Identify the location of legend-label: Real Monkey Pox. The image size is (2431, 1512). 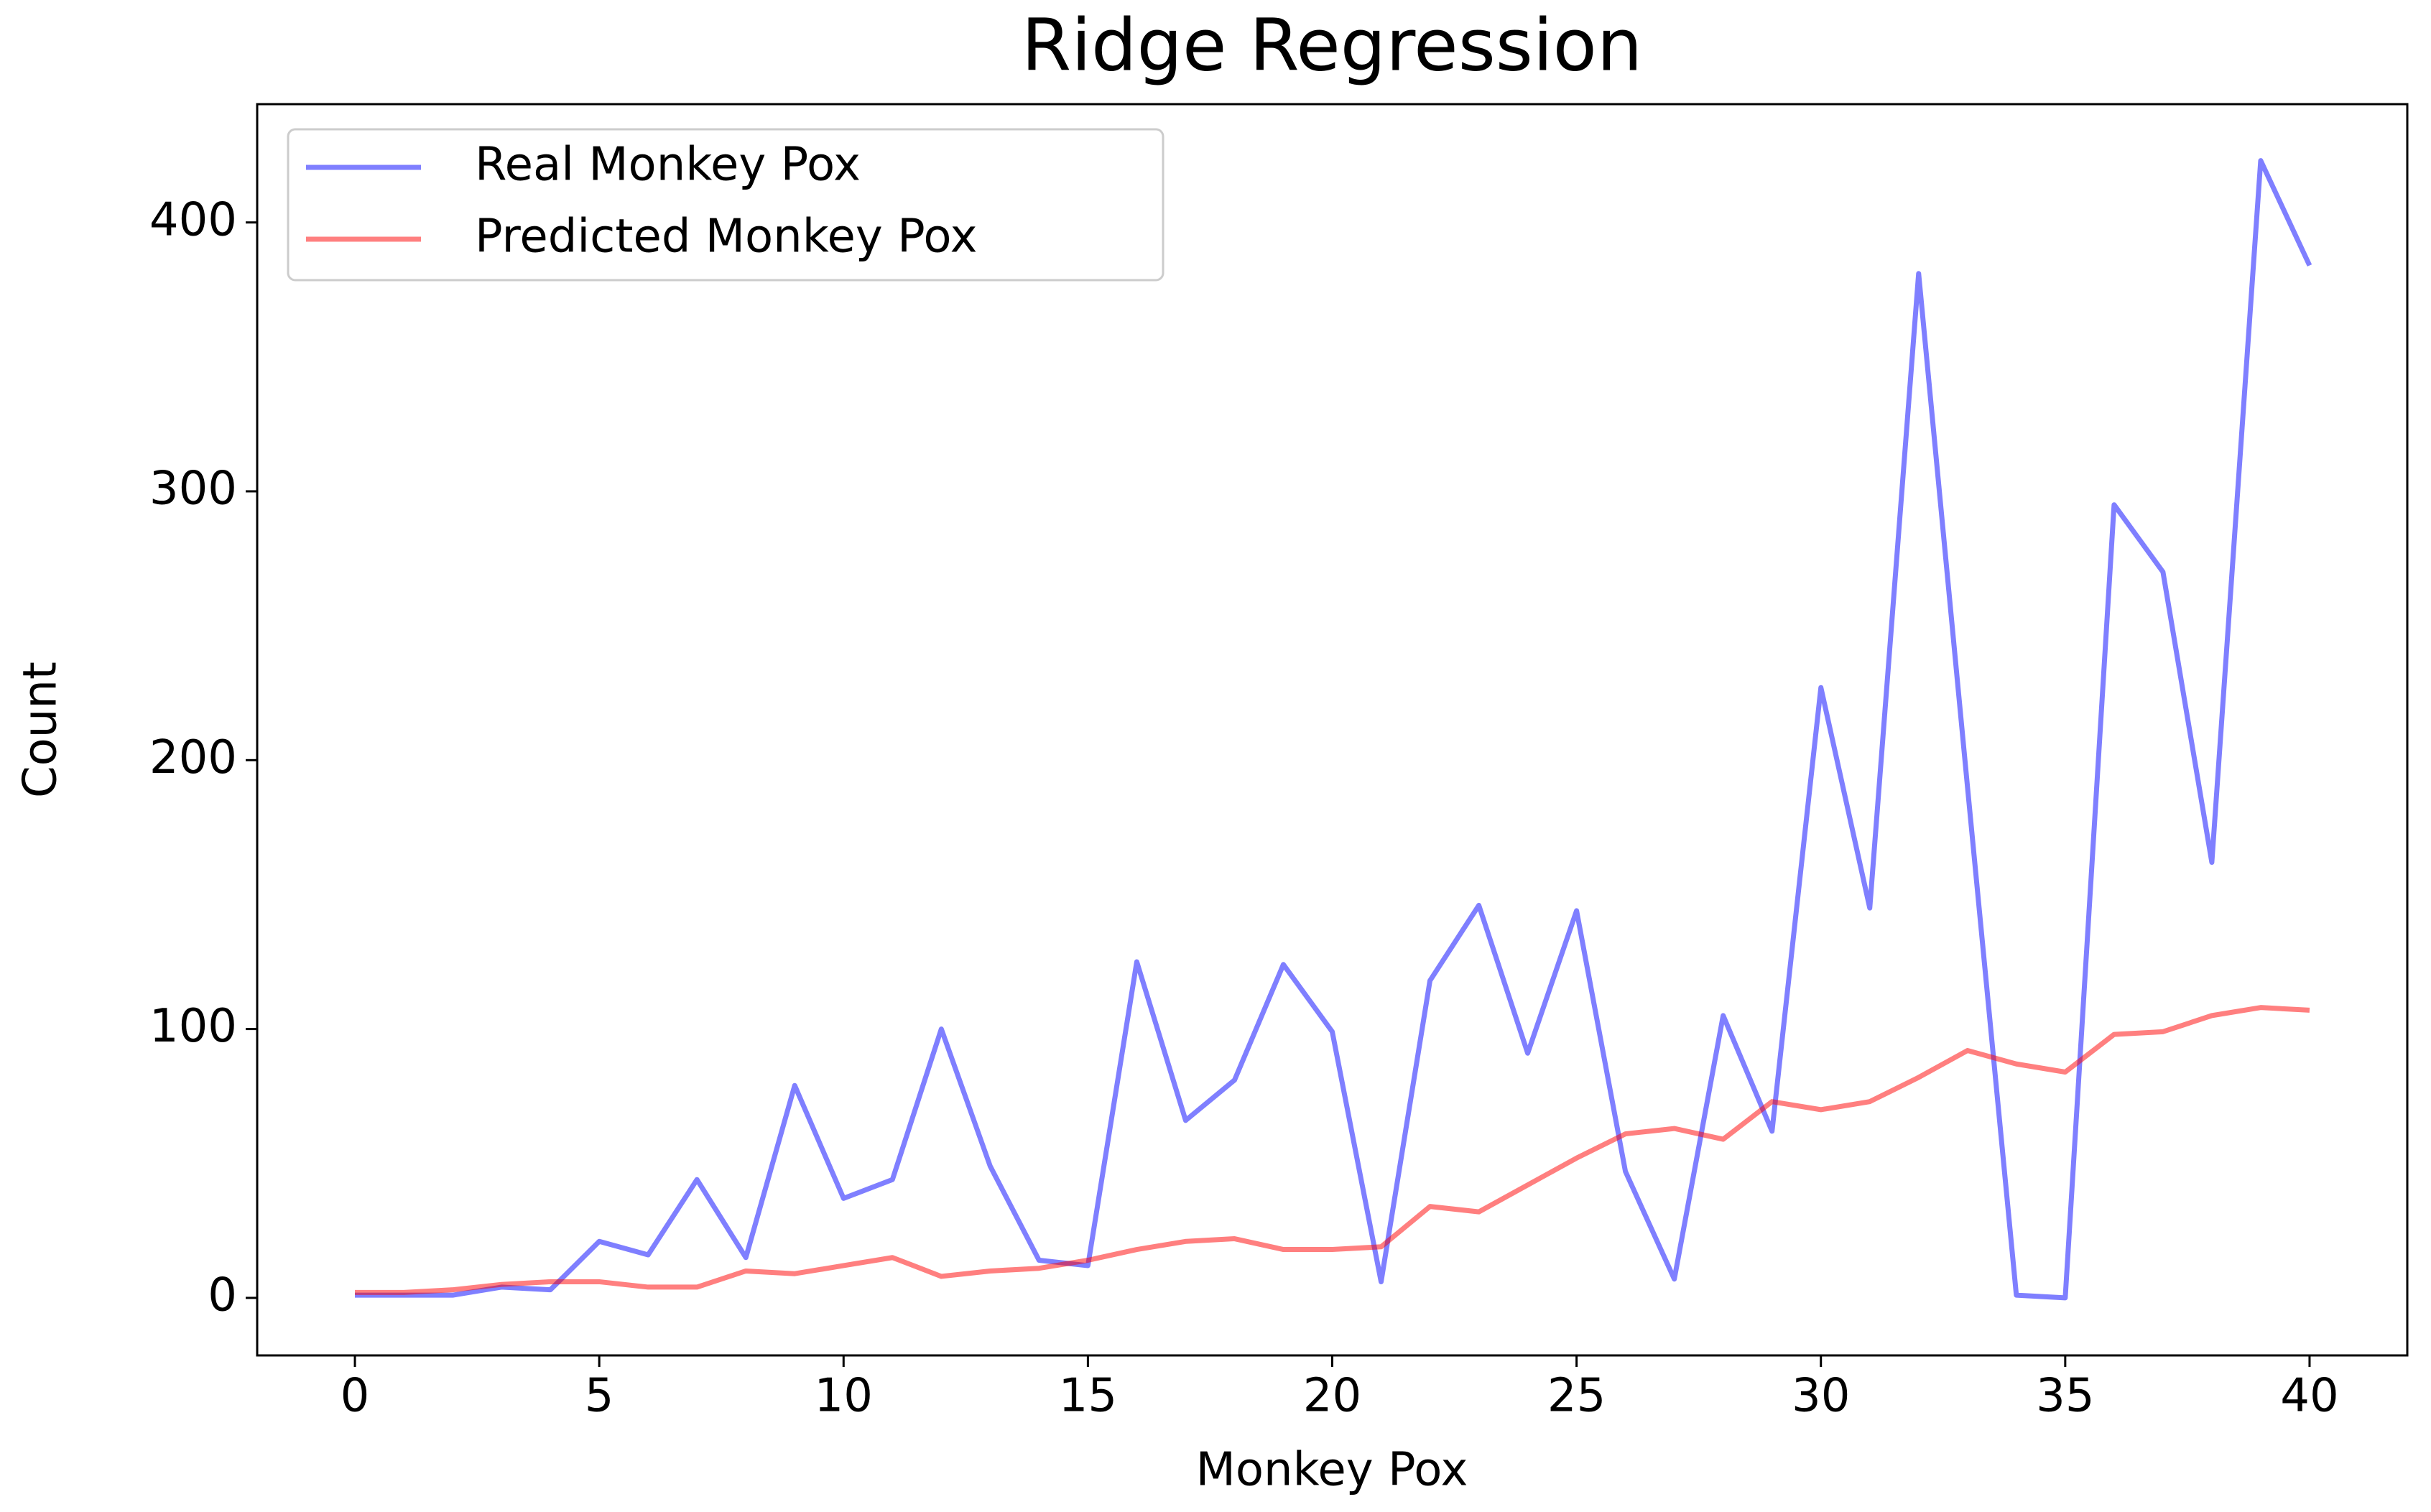
(668, 165).